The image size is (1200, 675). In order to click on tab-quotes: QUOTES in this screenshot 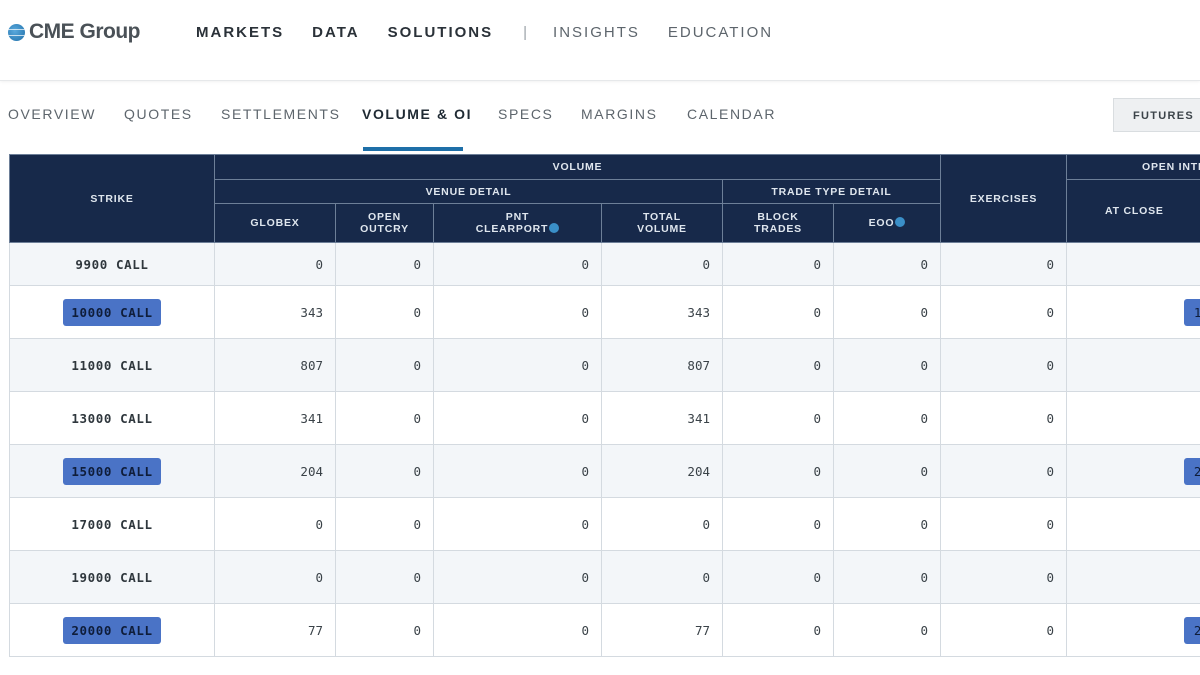, I will do `click(158, 114)`.